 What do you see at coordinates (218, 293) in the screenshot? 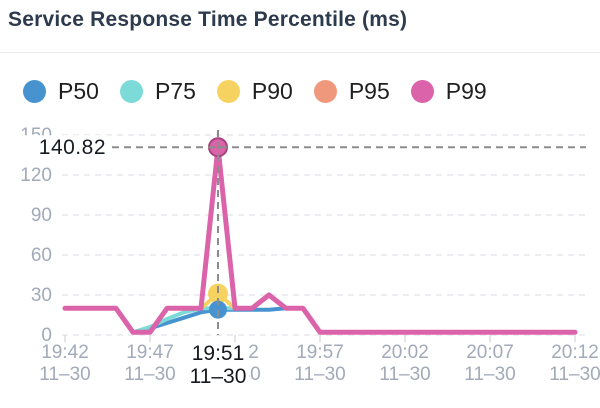
I see `marker-p90` at bounding box center [218, 293].